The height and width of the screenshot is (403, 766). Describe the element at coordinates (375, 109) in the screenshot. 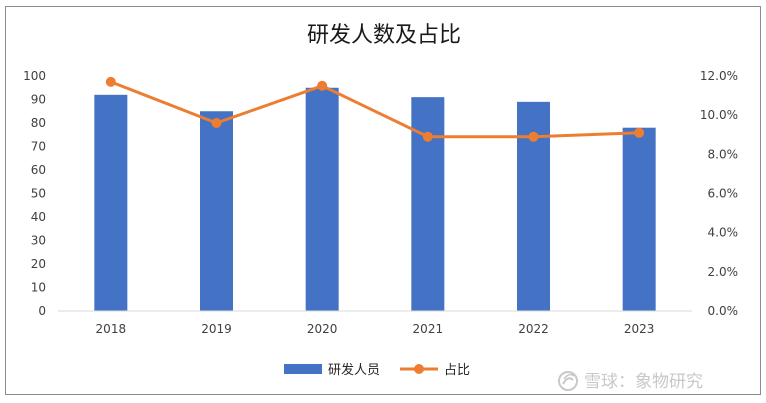

I see `series-line` at that location.